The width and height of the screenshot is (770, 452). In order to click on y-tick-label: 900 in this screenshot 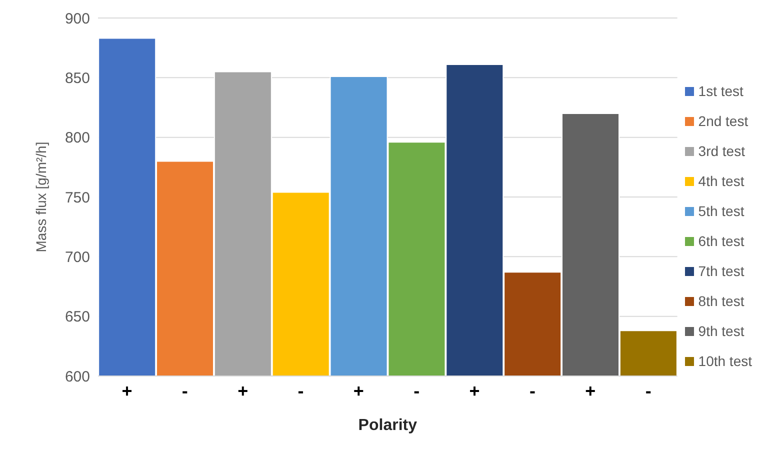, I will do `click(77, 19)`.